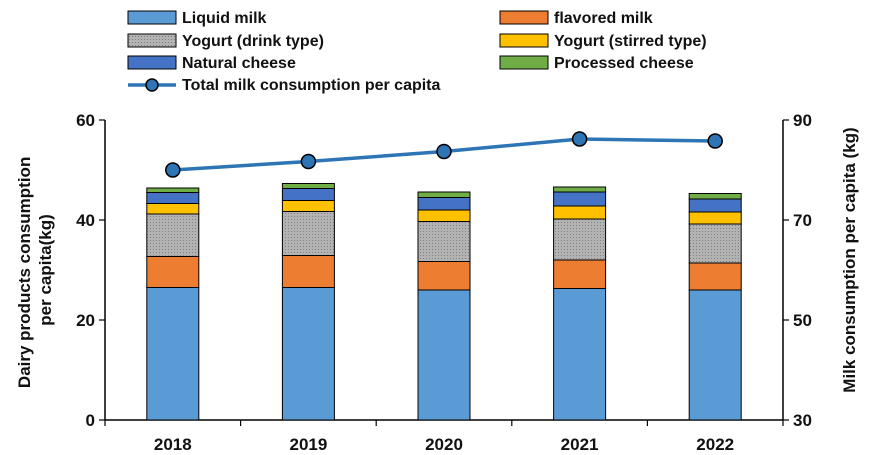 Image resolution: width=882 pixels, height=455 pixels. I want to click on left-tick-label: 60, so click(85, 120).